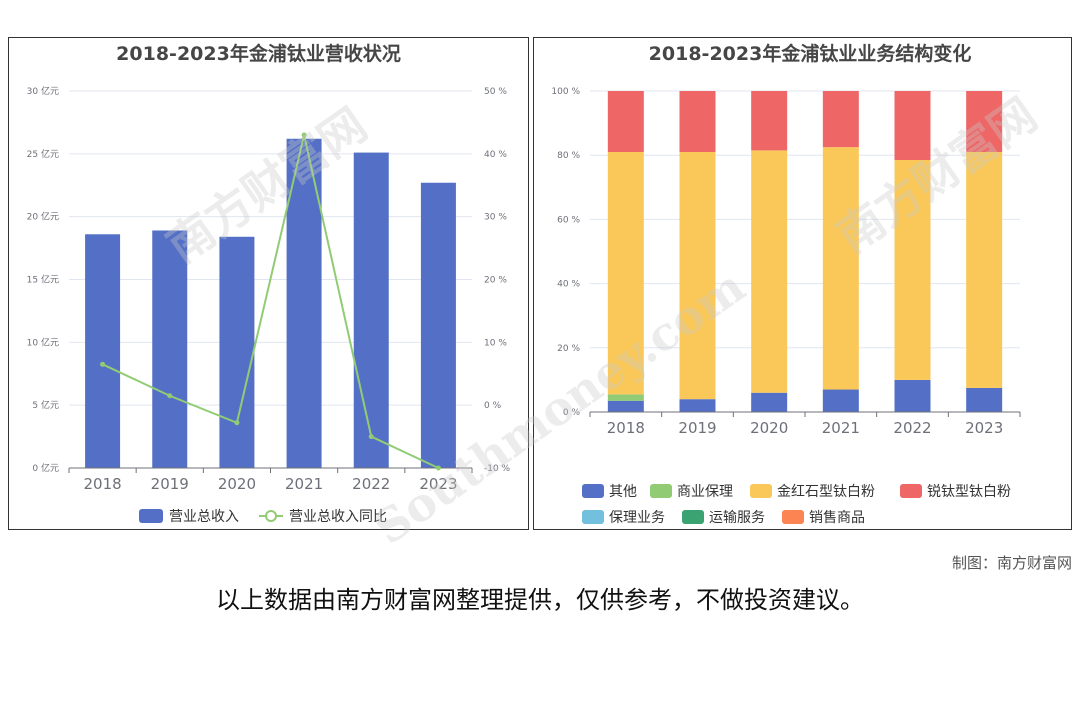 This screenshot has height=720, width=1080. What do you see at coordinates (237, 352) in the screenshot?
I see `bar-revenue-2020` at bounding box center [237, 352].